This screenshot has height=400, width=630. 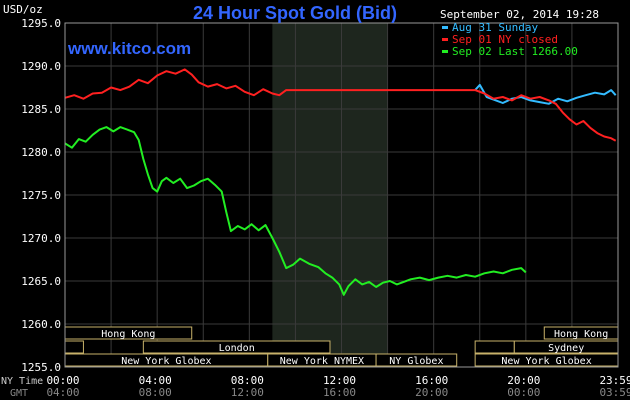 I want to click on session-label: New York NYMEX, so click(x=322, y=361).